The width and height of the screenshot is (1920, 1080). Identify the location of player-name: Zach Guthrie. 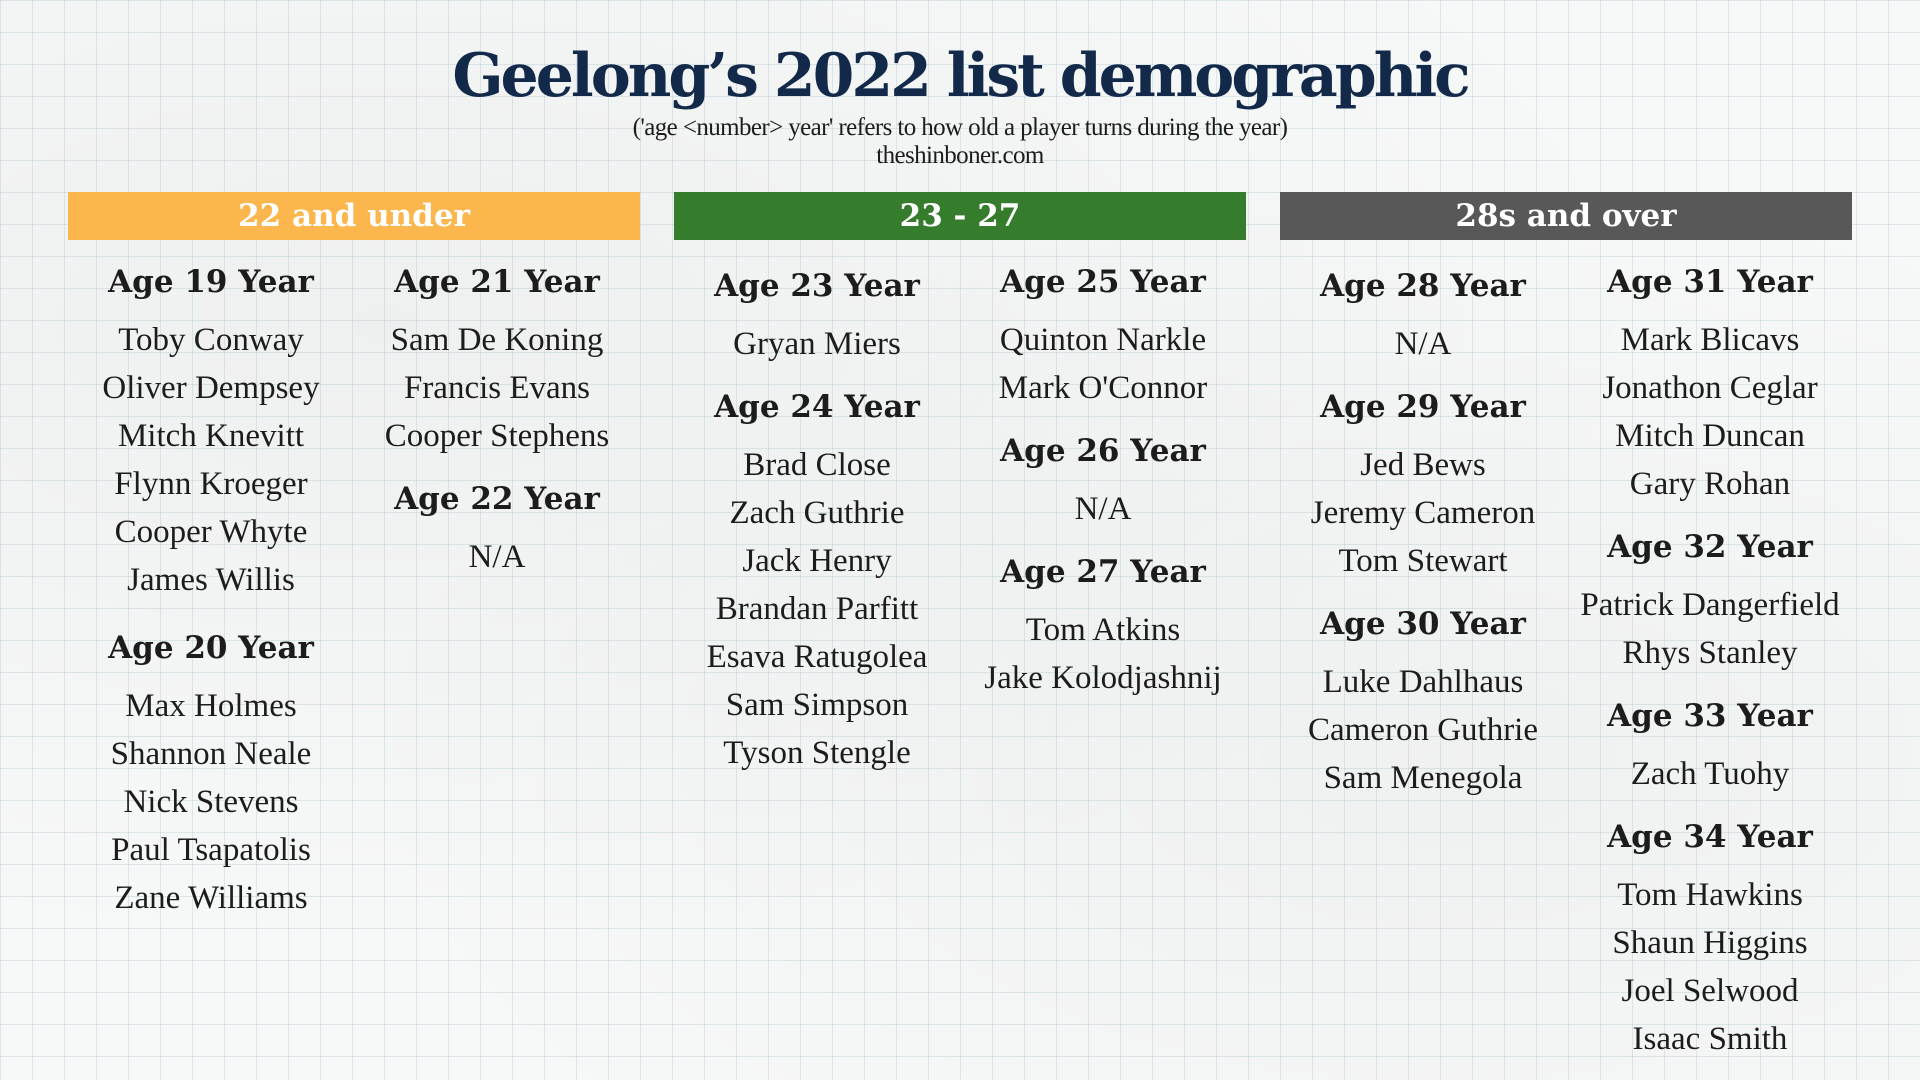
(817, 513).